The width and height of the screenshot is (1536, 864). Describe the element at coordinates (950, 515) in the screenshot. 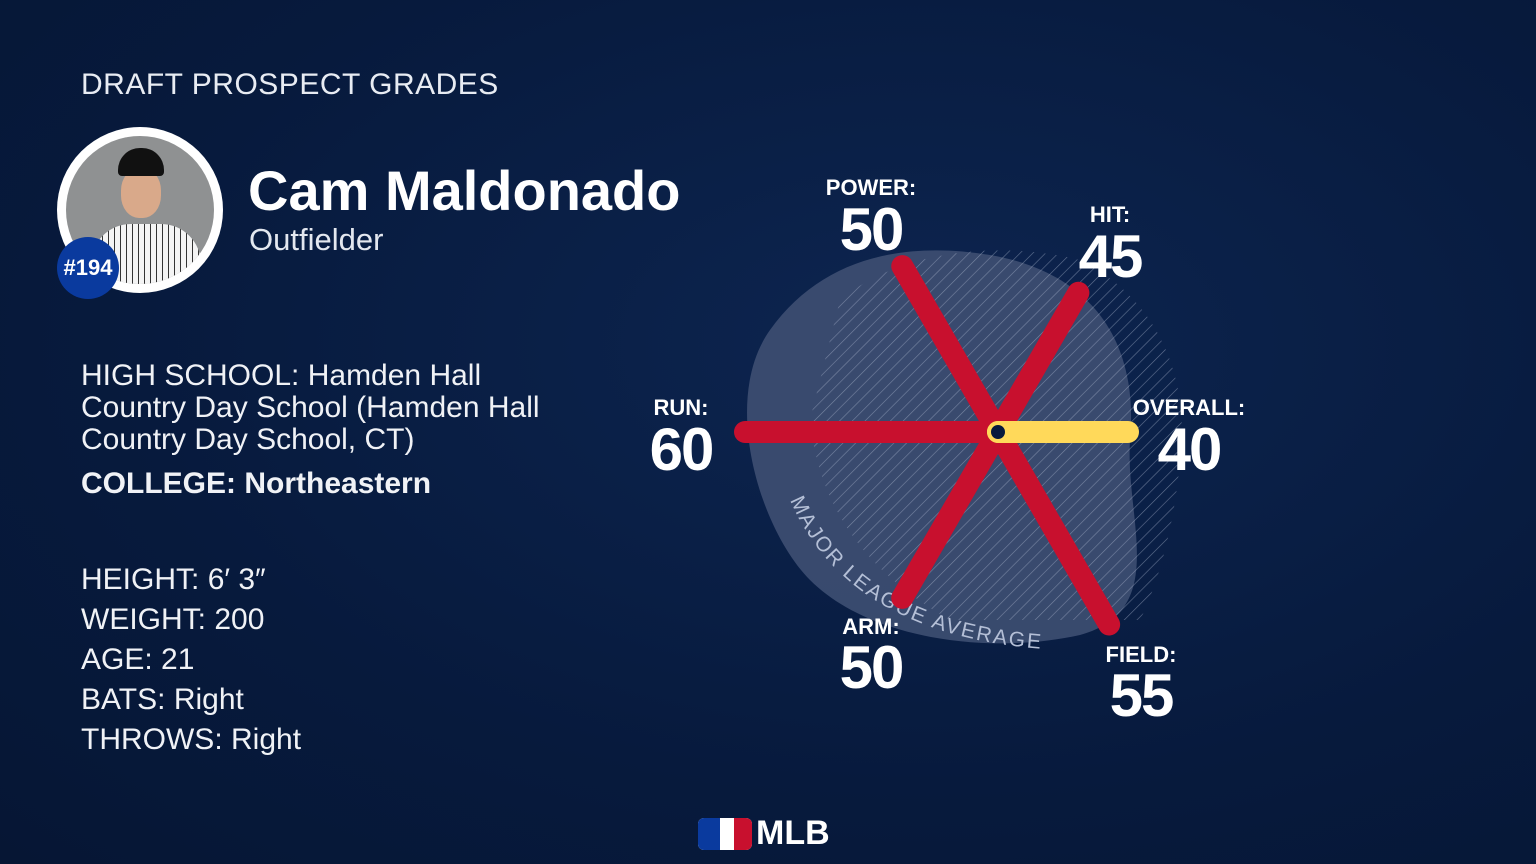

I see `spoke-arm` at that location.